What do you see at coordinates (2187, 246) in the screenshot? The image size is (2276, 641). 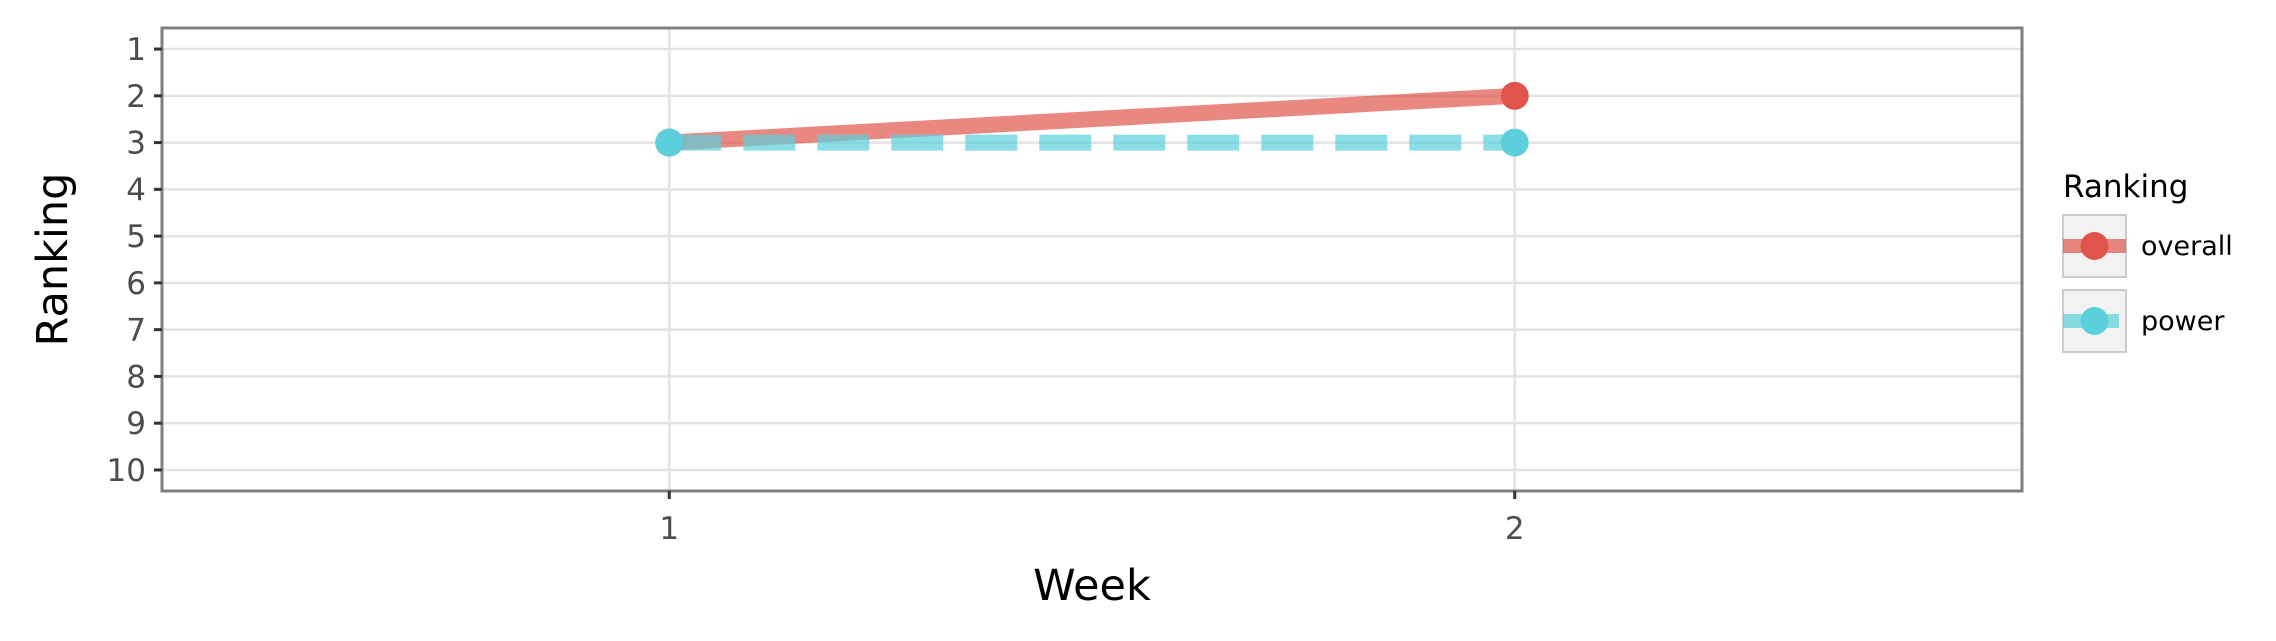 I see `legend-label-overall: overall` at bounding box center [2187, 246].